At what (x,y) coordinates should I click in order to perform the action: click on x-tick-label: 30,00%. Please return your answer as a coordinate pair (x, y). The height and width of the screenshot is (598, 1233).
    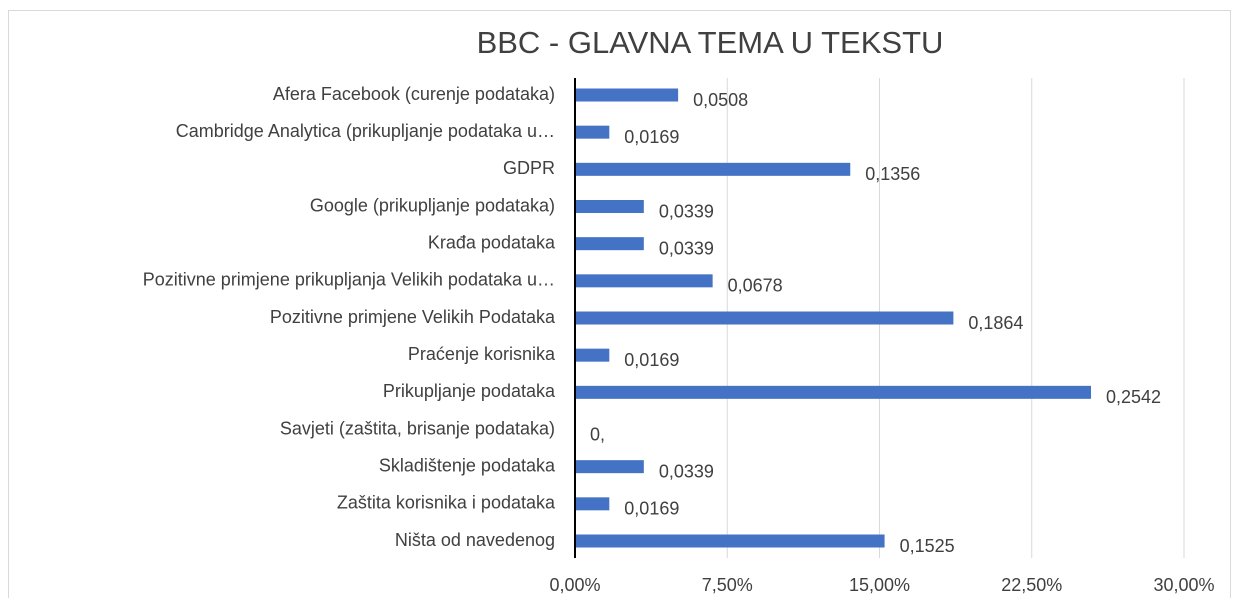
    Looking at the image, I should click on (1183, 585).